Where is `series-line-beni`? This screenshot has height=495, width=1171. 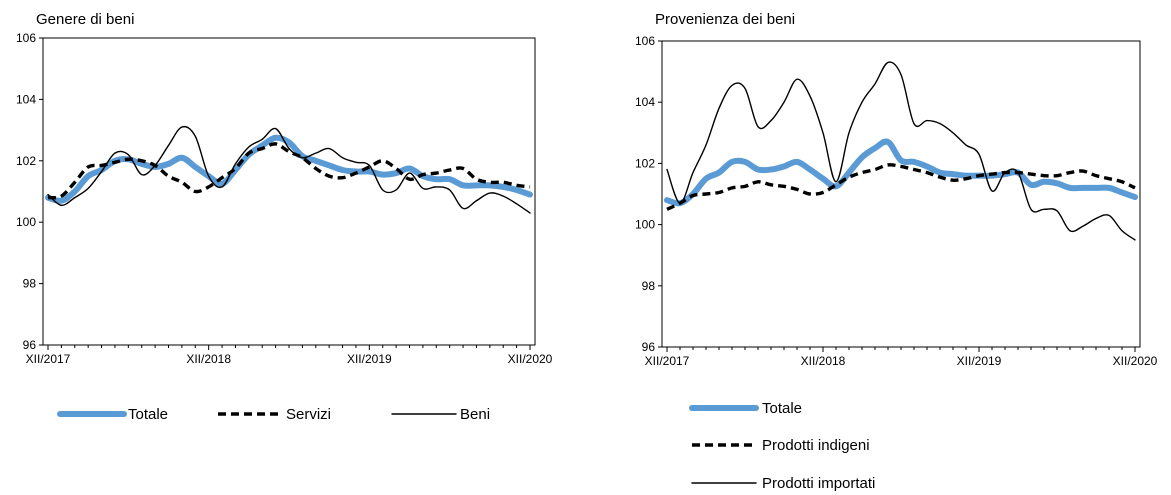 series-line-beni is located at coordinates (289, 169).